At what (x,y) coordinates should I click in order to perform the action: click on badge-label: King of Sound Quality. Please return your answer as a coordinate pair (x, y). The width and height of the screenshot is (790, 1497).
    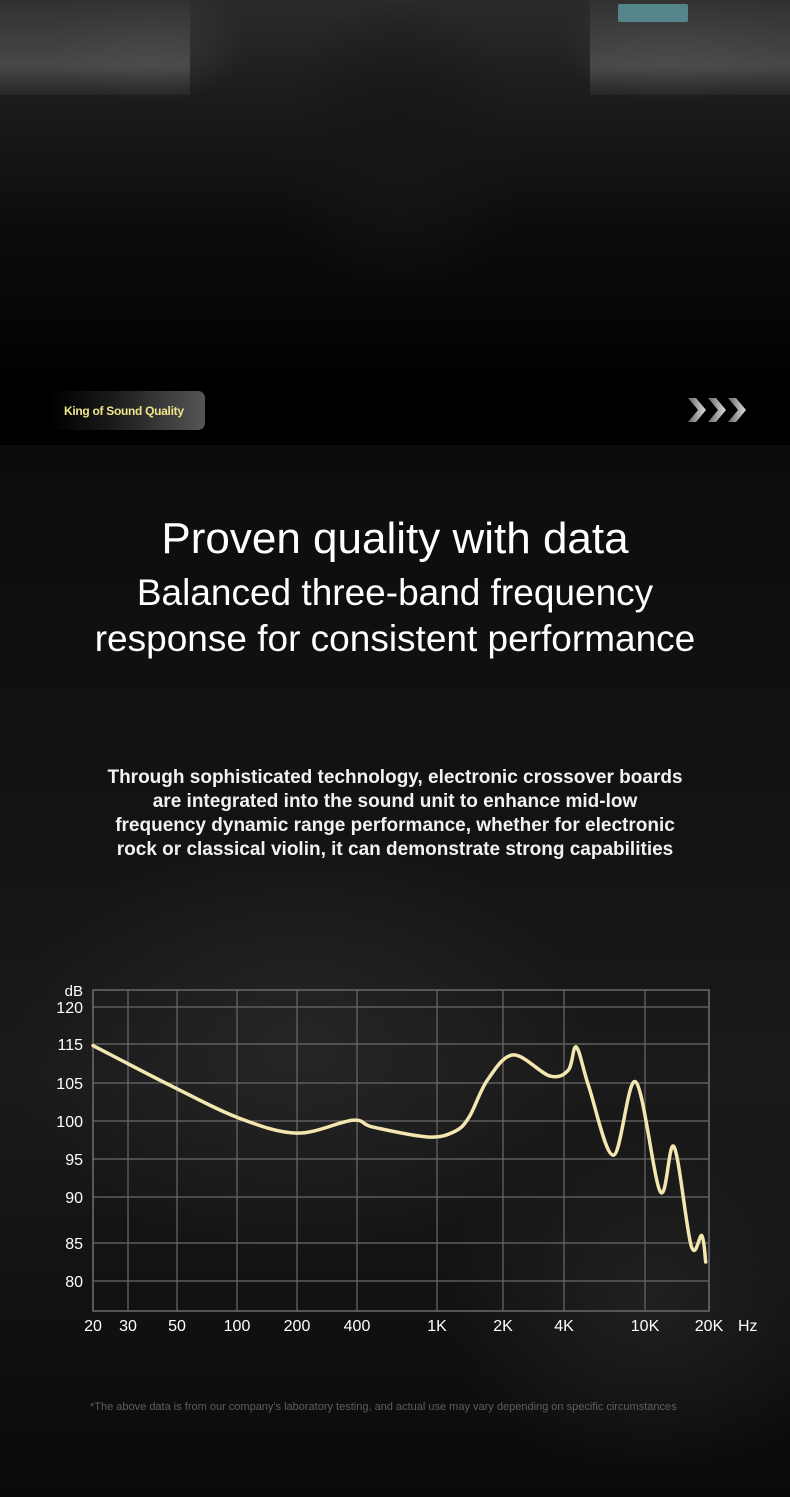
    Looking at the image, I should click on (124, 410).